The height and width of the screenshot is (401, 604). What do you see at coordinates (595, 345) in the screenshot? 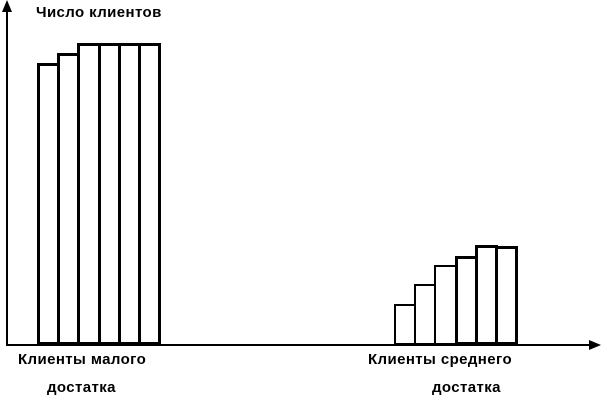
I see `x-axis-arrow-icon` at bounding box center [595, 345].